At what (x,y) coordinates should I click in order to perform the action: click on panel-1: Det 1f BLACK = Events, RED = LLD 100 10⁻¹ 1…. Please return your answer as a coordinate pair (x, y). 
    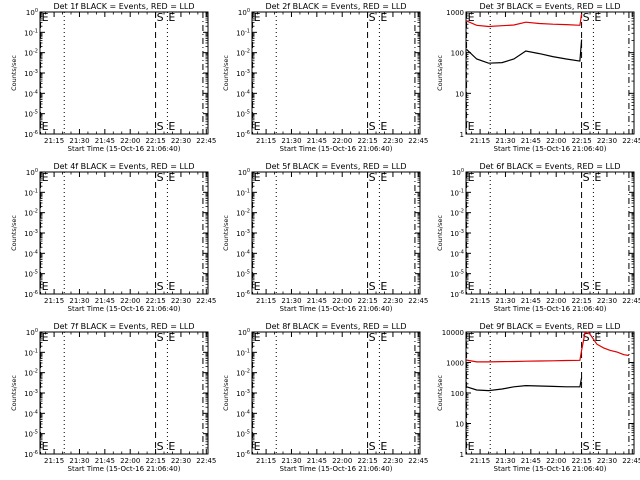
    Looking at the image, I should click on (113, 77).